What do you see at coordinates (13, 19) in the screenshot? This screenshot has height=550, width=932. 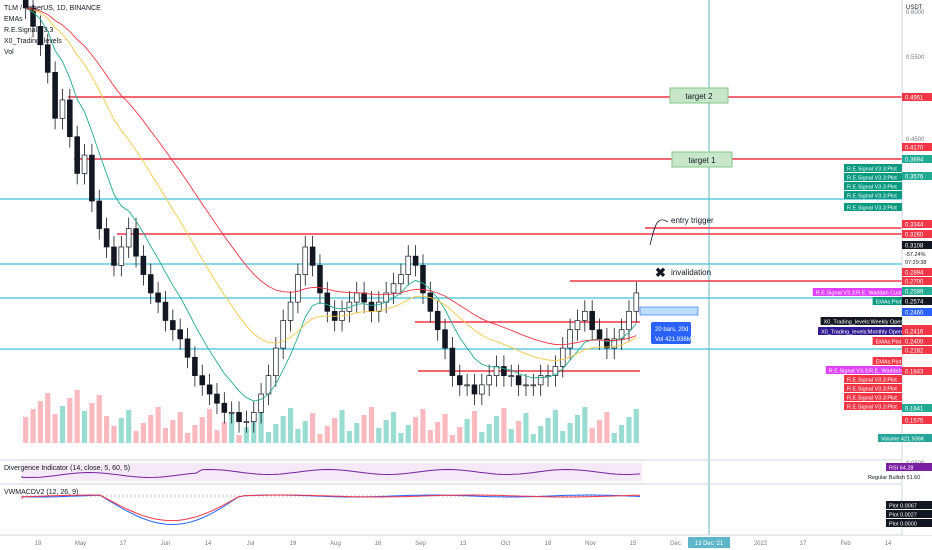 I see `indicator-emas: EMAs` at bounding box center [13, 19].